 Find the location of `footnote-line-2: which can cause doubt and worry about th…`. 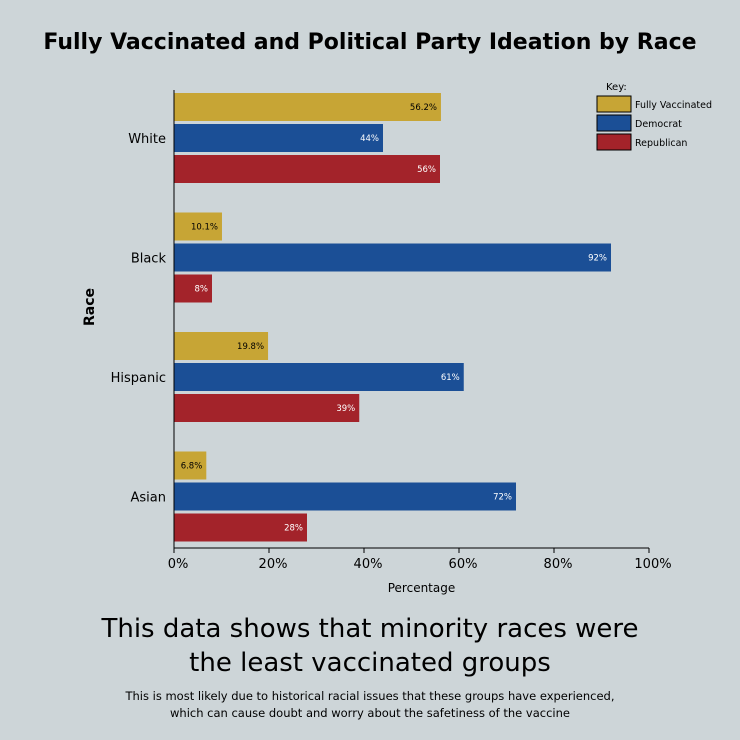

footnote-line-2: which can cause doubt and worry about th… is located at coordinates (370, 713).